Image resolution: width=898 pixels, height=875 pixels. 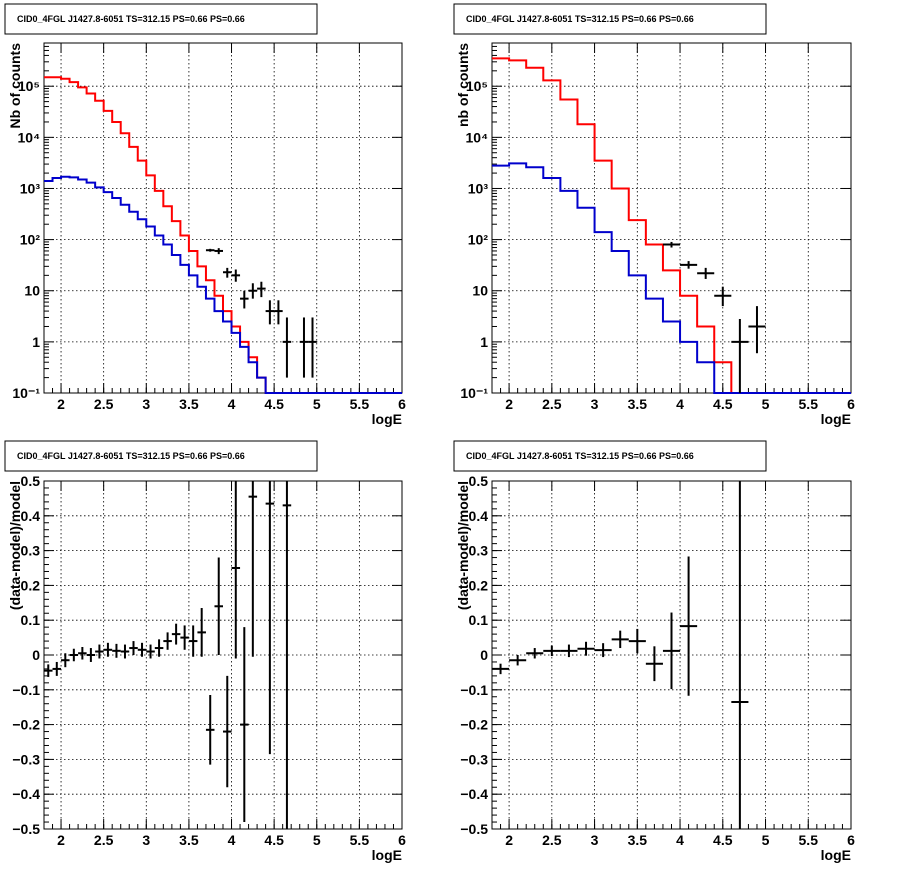 What do you see at coordinates (463, 85) in the screenshot?
I see `y-axis-title: nb of counts` at bounding box center [463, 85].